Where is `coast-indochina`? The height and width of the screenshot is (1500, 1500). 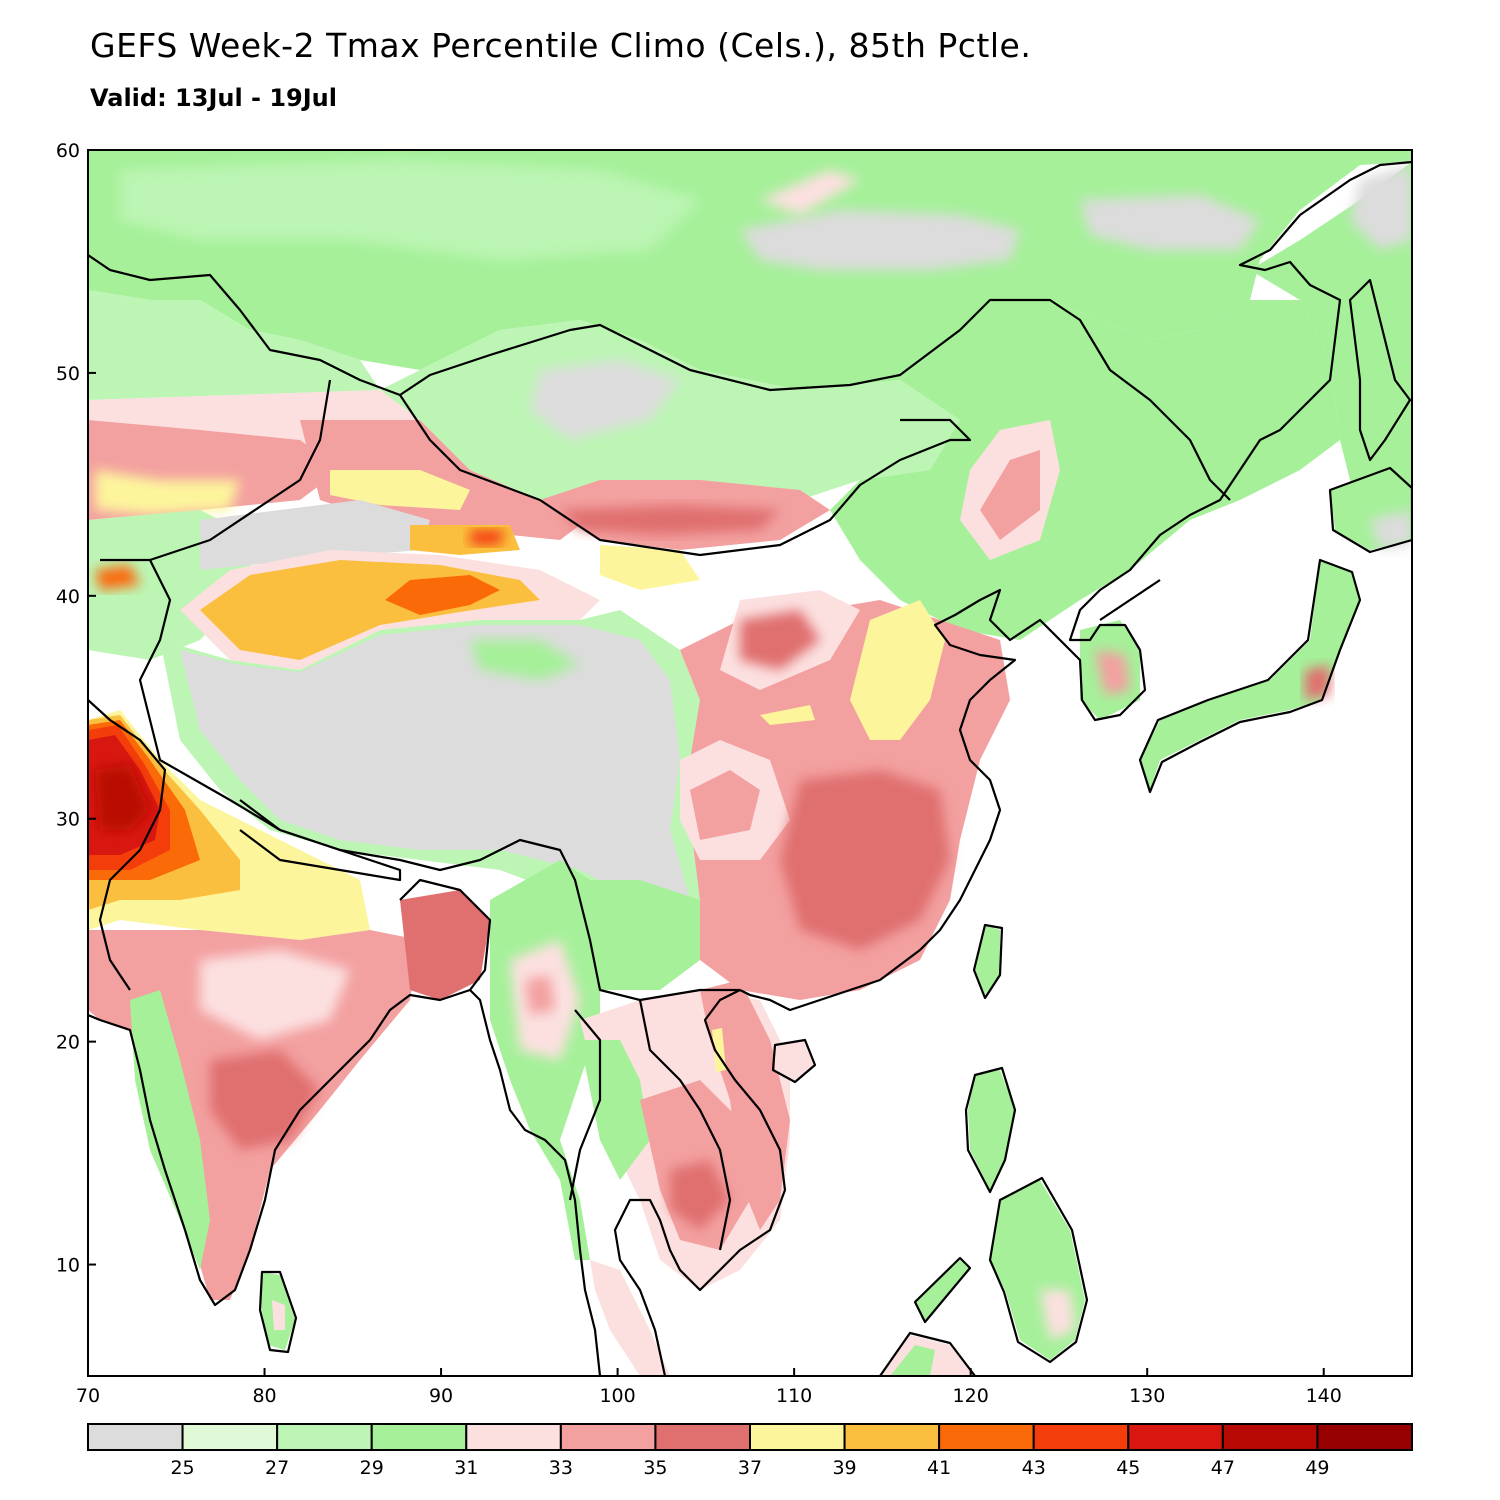 coast-indochina is located at coordinates (700, 1182).